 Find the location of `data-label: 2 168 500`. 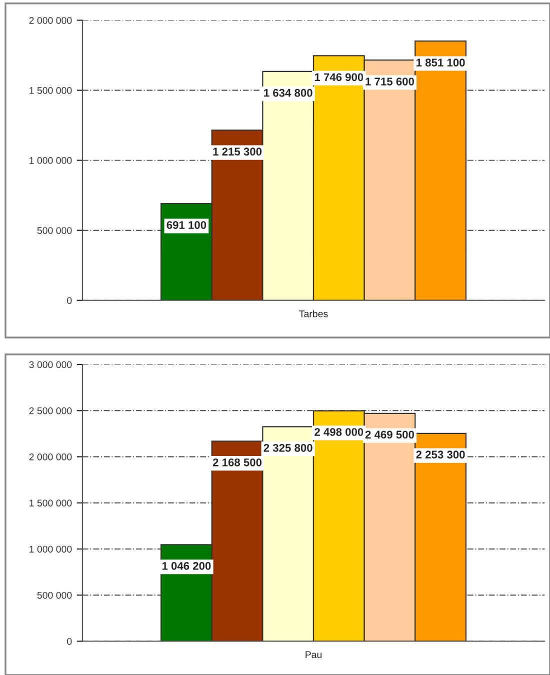

data-label: 2 168 500 is located at coordinates (237, 462).